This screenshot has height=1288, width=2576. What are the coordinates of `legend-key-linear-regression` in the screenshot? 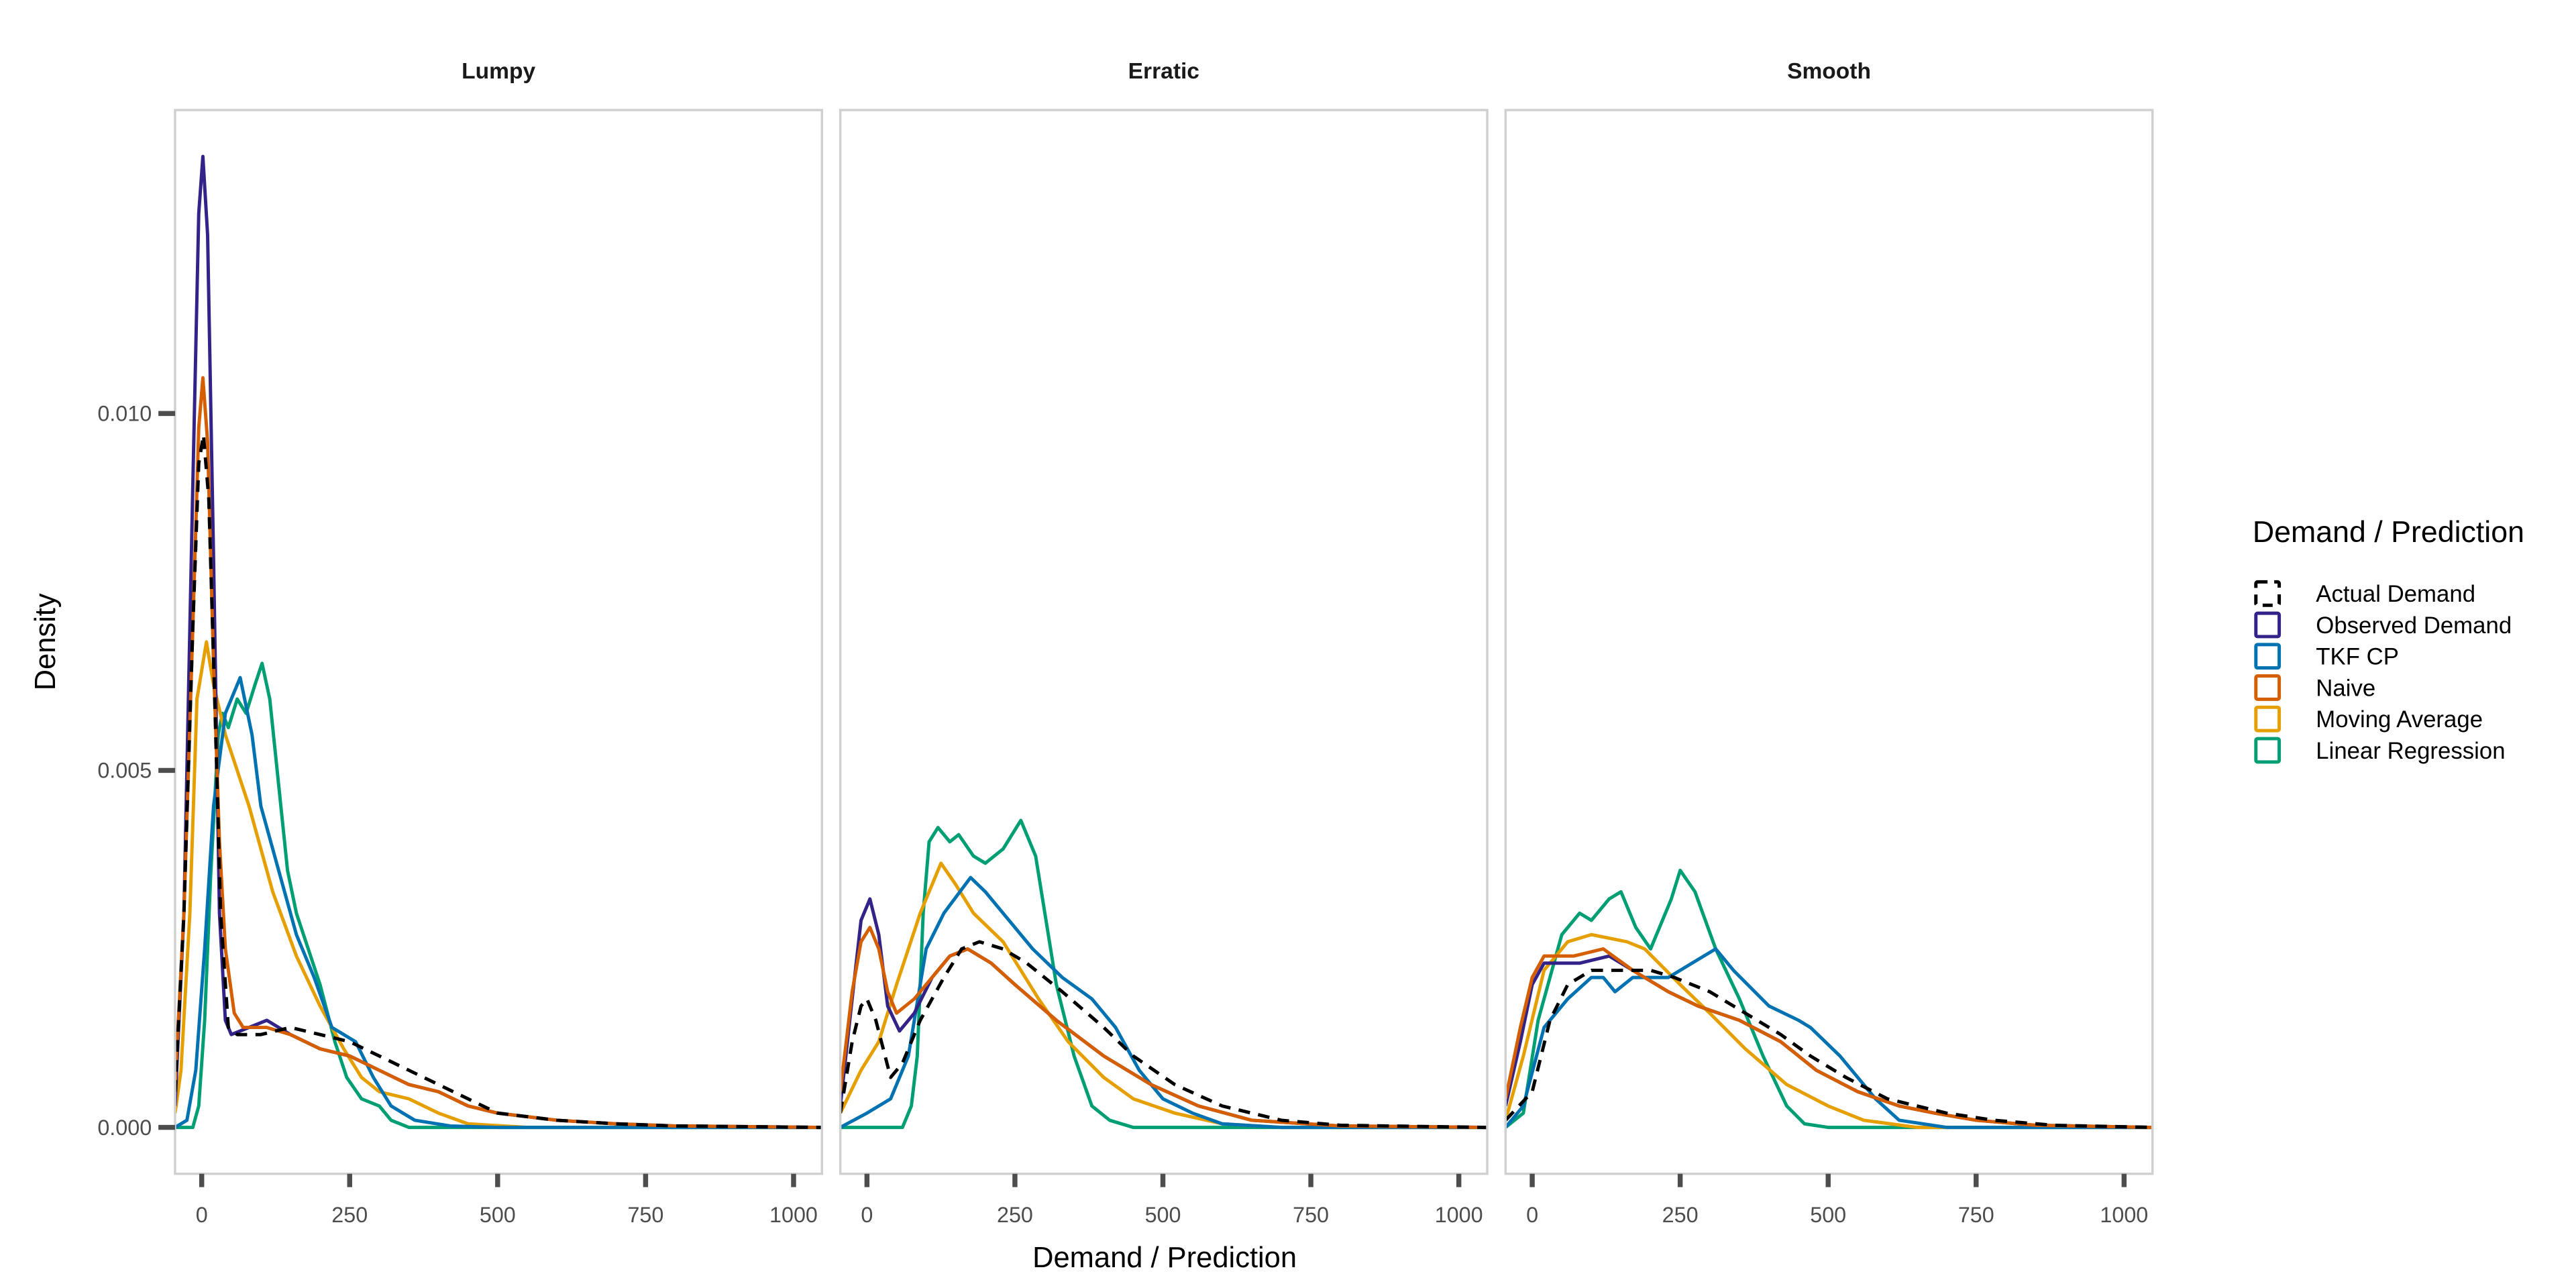 It's located at (2268, 750).